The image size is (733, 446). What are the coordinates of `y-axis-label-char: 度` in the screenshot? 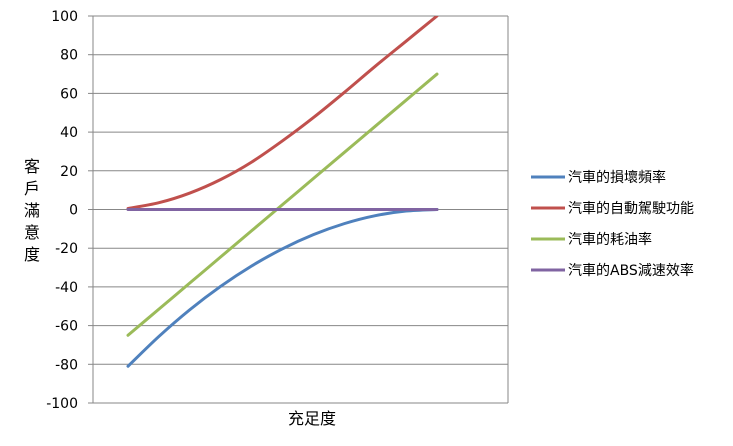 It's located at (32, 254).